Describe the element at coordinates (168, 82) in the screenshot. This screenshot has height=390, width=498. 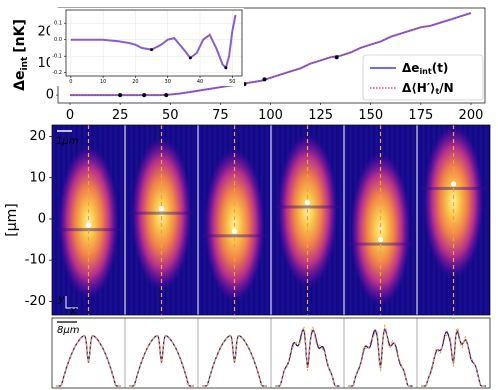
I see `x-tick-label: 30` at that location.